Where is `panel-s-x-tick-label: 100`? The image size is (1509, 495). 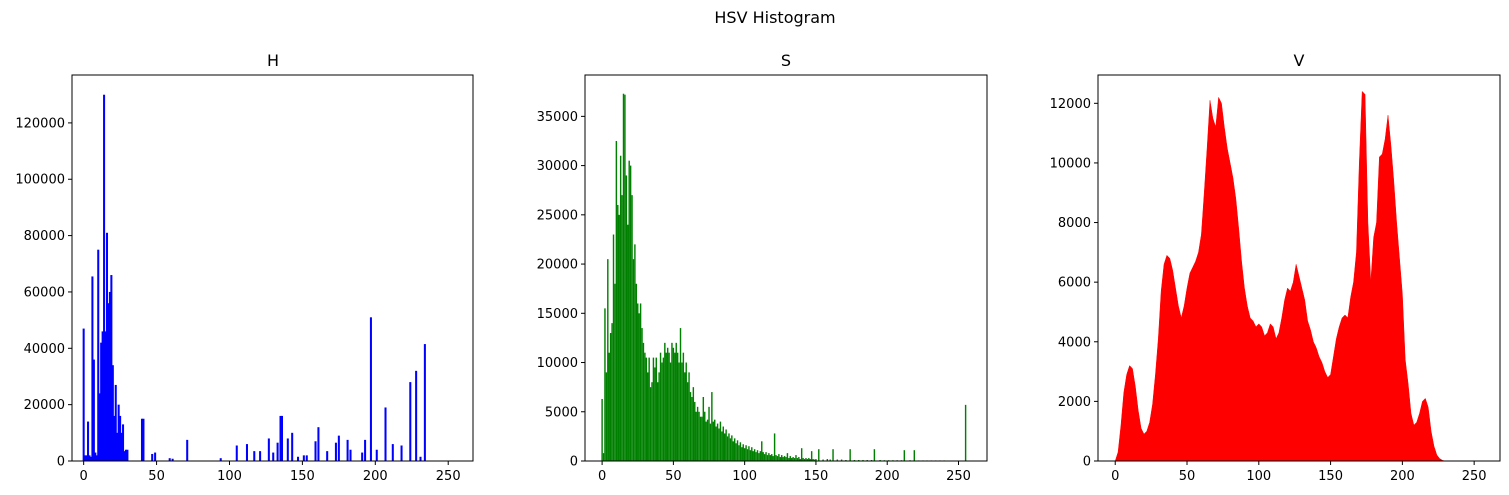 panel-s-x-tick-label: 100 is located at coordinates (744, 476).